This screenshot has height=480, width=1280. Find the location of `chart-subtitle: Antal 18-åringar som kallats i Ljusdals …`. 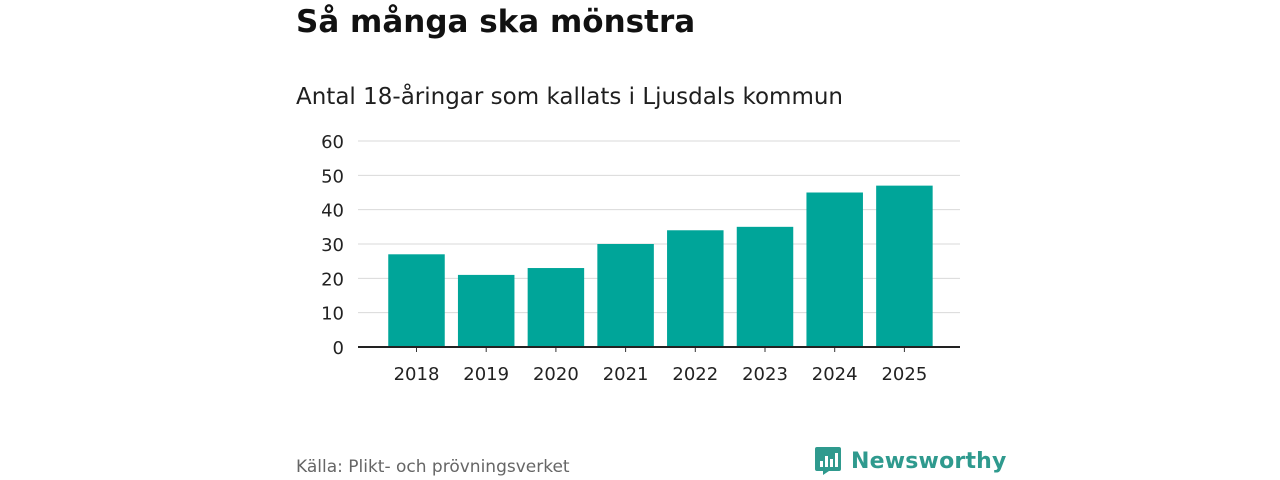

chart-subtitle: Antal 18-åringar som kallats i Ljusdals … is located at coordinates (570, 97).